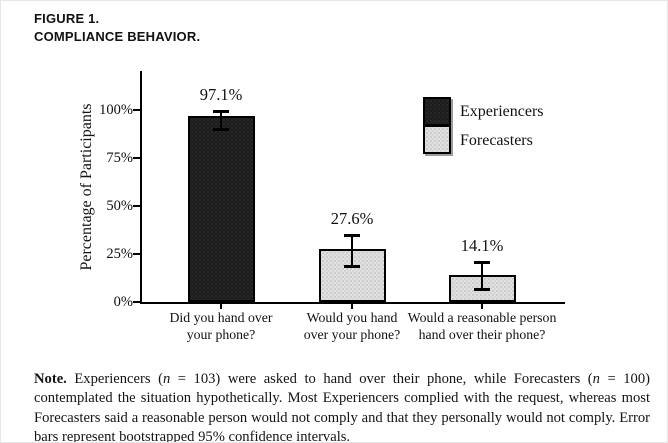 This screenshot has height=443, width=668. What do you see at coordinates (123, 302) in the screenshot?
I see `y-axis-tick-label: 0%` at bounding box center [123, 302].